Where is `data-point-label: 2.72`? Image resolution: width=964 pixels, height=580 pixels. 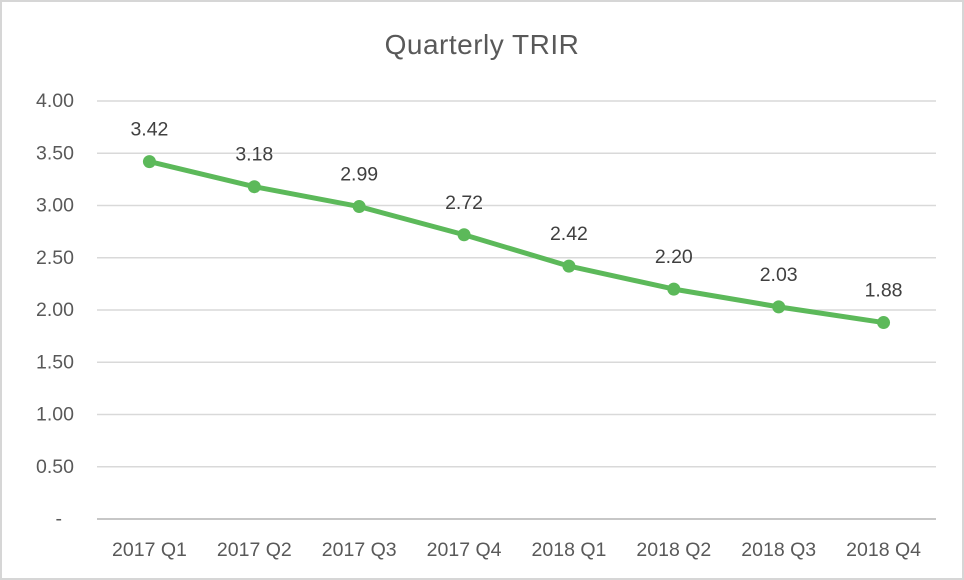
data-point-label: 2.72 is located at coordinates (464, 203).